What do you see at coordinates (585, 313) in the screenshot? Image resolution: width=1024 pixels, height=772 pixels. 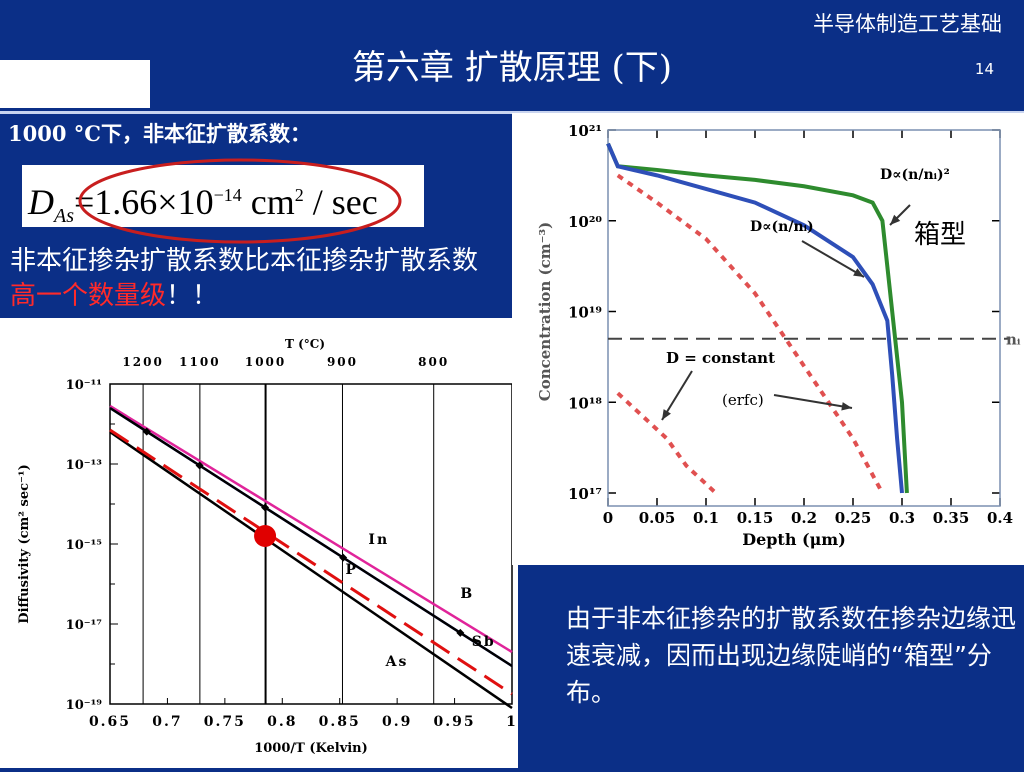 I see `y-tick-label: 10¹⁹` at bounding box center [585, 313].